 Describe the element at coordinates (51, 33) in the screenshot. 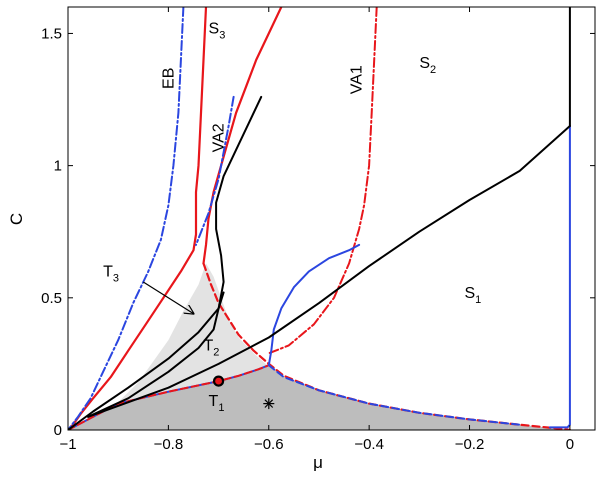

I see `y-tick-label: 1.5` at that location.